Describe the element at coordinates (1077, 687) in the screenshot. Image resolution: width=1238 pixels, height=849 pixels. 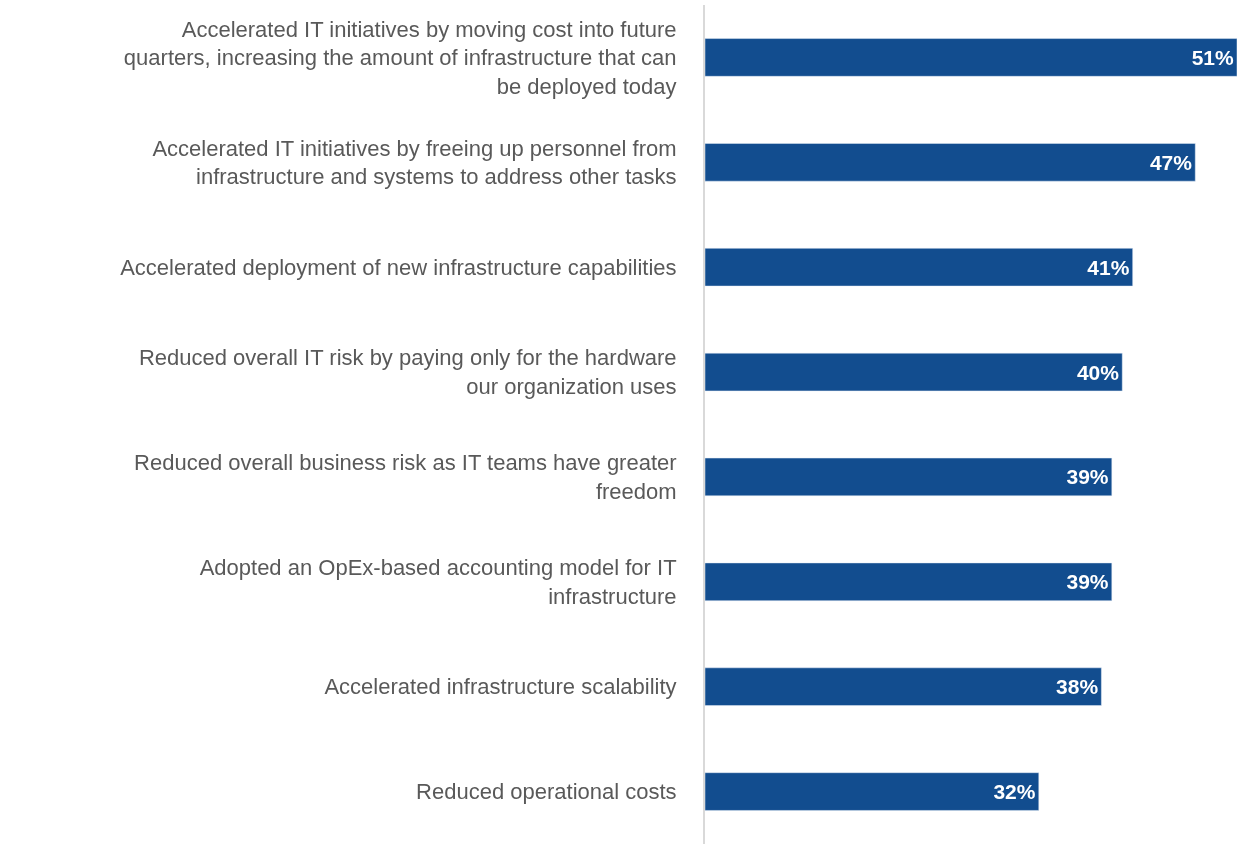
I see `data-label: 38%` at that location.